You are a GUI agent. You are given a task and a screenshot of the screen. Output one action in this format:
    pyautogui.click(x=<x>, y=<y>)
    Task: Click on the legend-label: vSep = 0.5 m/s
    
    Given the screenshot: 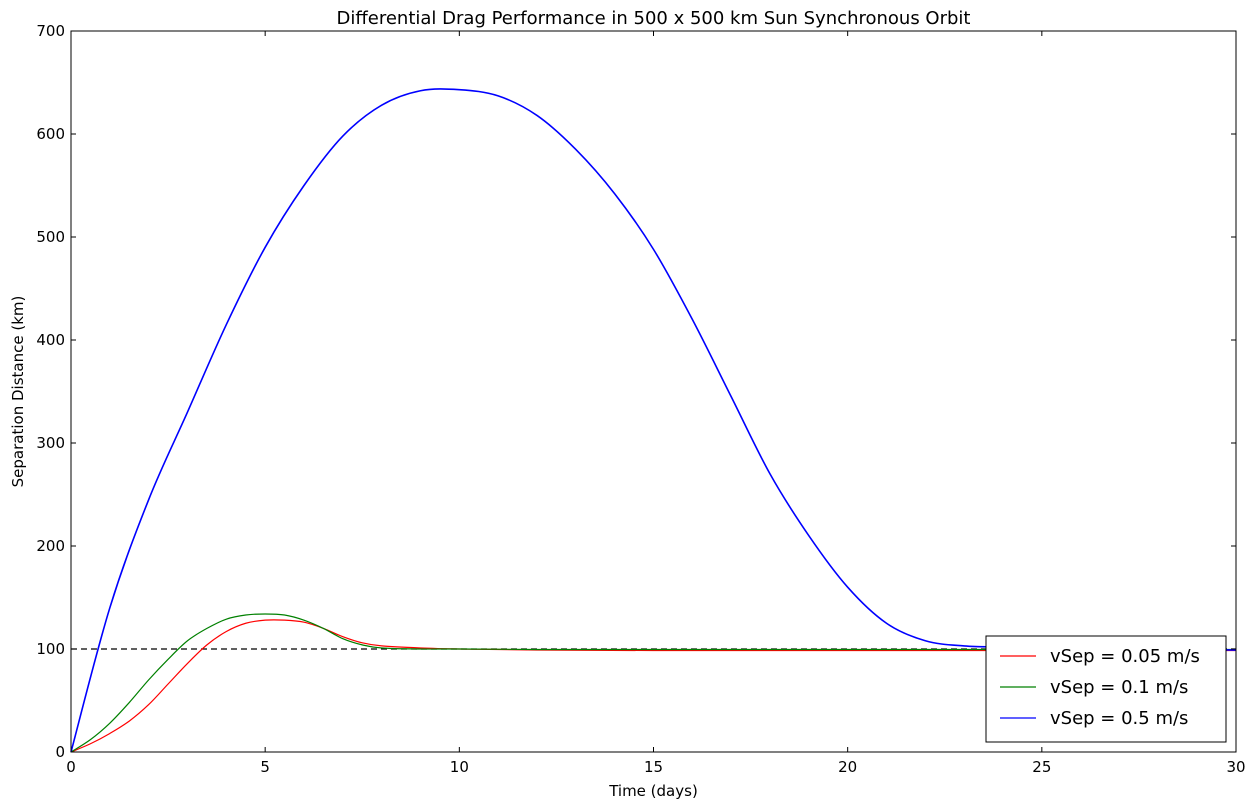 What is the action you would take?
    pyautogui.click(x=1119, y=718)
    